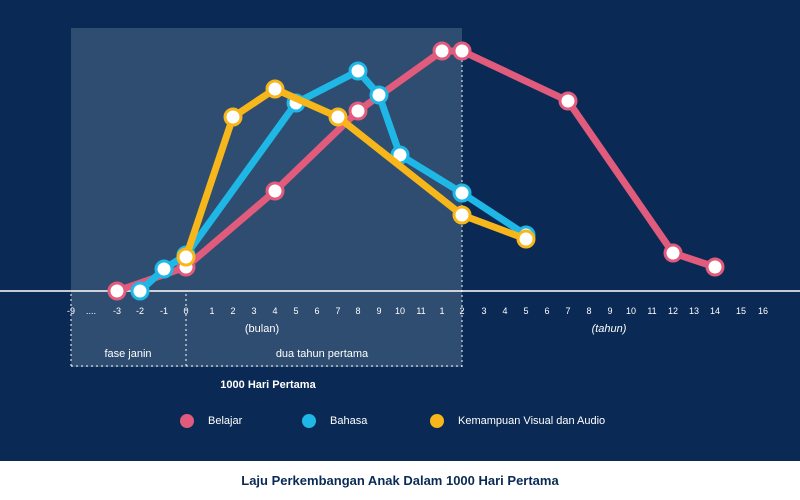 This screenshot has height=500, width=800. What do you see at coordinates (609, 329) in the screenshot?
I see `years-unit-label: (tahun)` at bounding box center [609, 329].